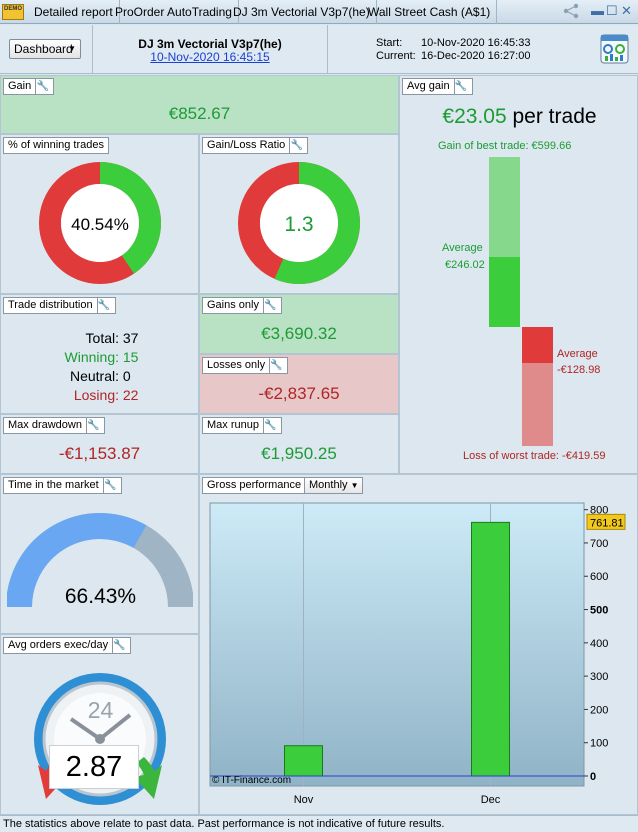  Describe the element at coordinates (94, 767) in the screenshot. I see `avg-orders-value: 2.87` at that location.